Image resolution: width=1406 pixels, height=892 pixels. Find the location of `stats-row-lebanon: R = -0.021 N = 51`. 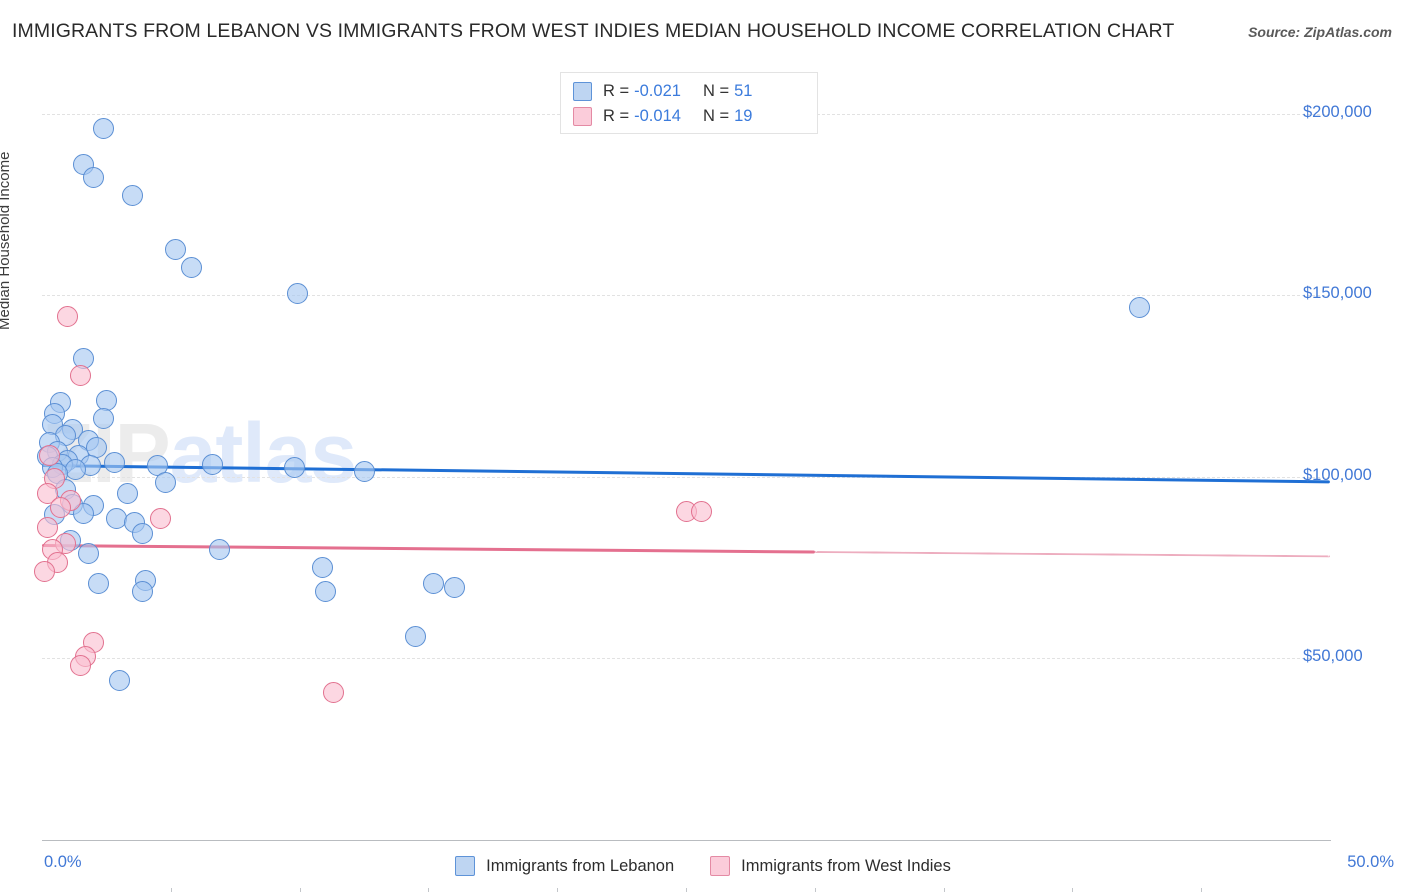

stats-row-lebanon: R = -0.021 N = 51 is located at coordinates (690, 91).